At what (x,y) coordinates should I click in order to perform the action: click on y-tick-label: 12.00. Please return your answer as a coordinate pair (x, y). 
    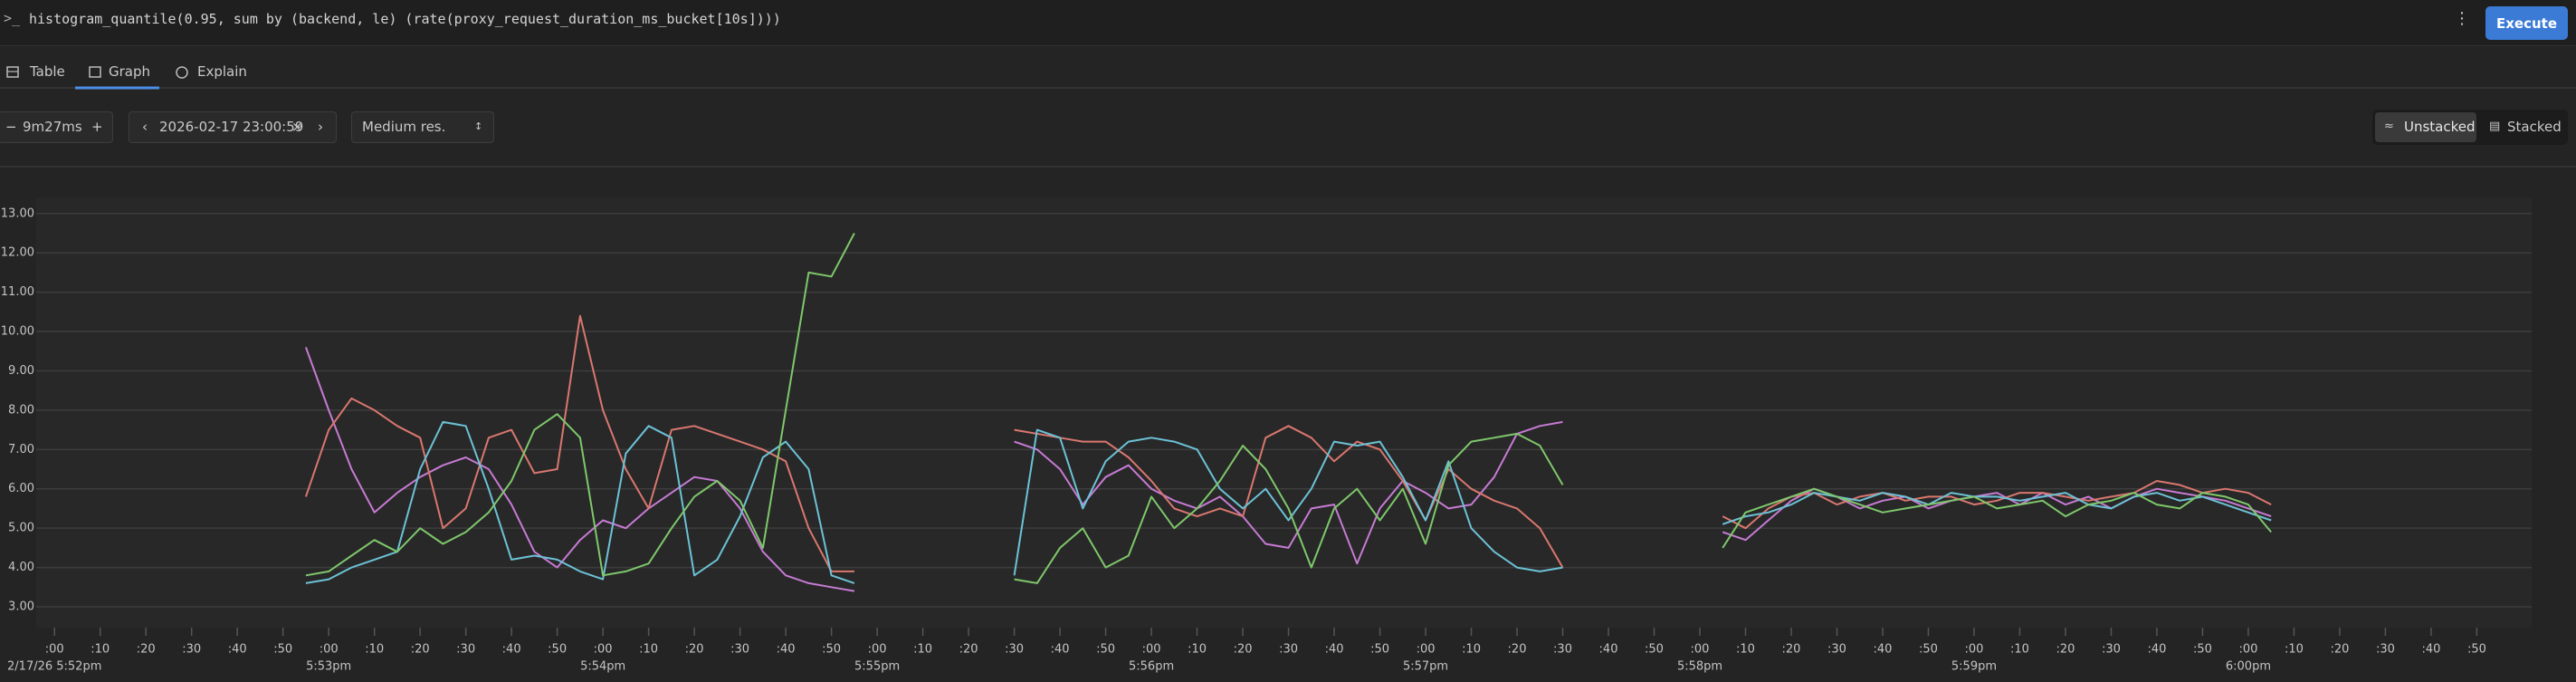
    Looking at the image, I should click on (17, 253).